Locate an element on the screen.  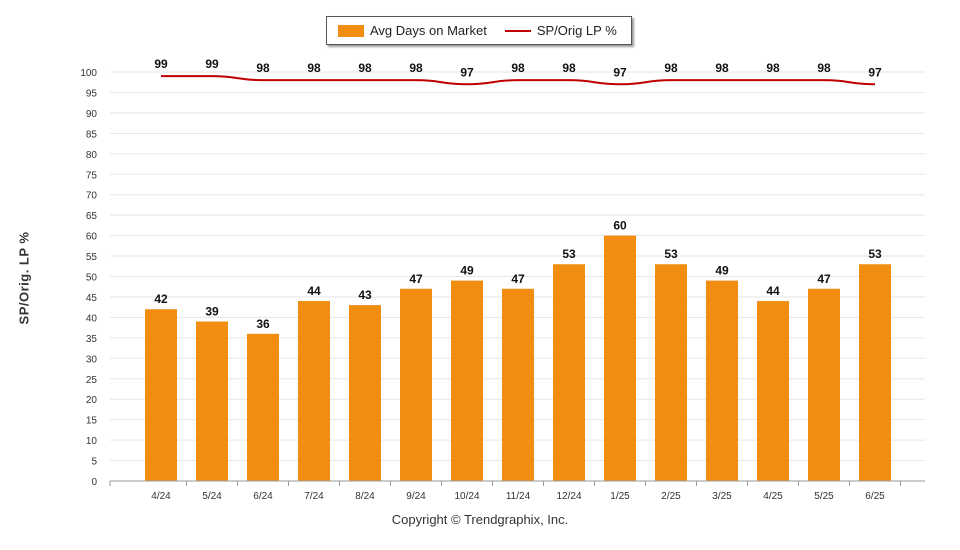
y-tick-label: 70 is located at coordinates (92, 196).